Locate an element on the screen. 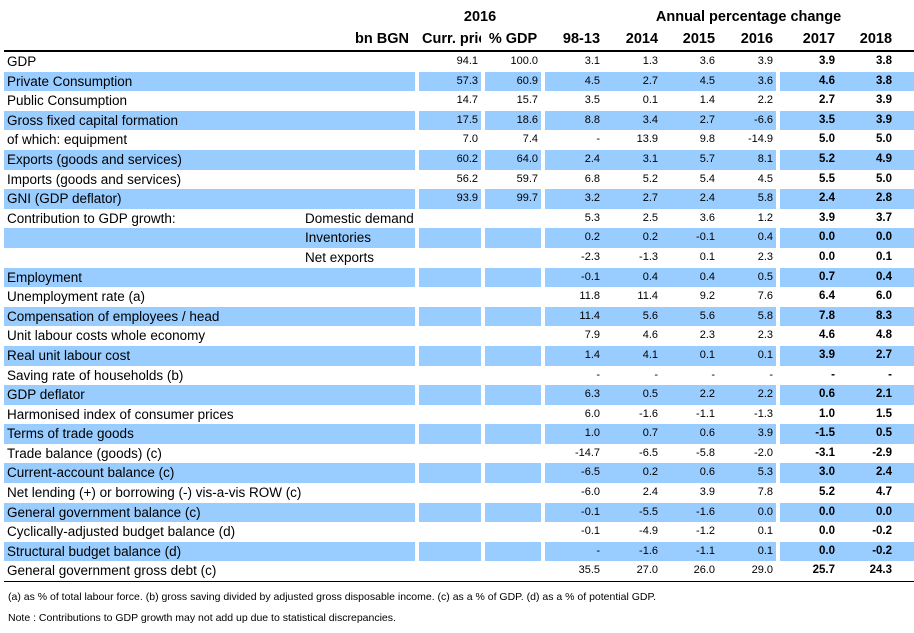 The image size is (914, 633). row-label: Employment is located at coordinates (153, 277).